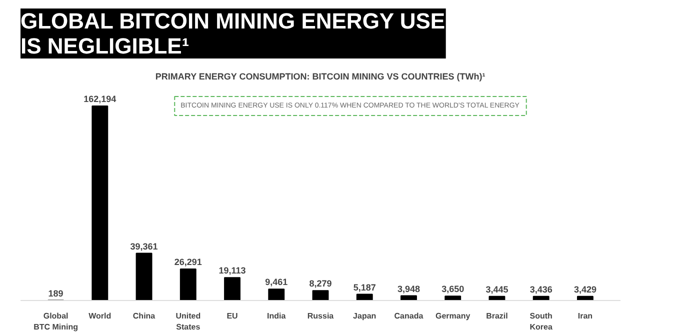 Image resolution: width=700 pixels, height=334 pixels. I want to click on x-tick-label: Iran, so click(585, 316).